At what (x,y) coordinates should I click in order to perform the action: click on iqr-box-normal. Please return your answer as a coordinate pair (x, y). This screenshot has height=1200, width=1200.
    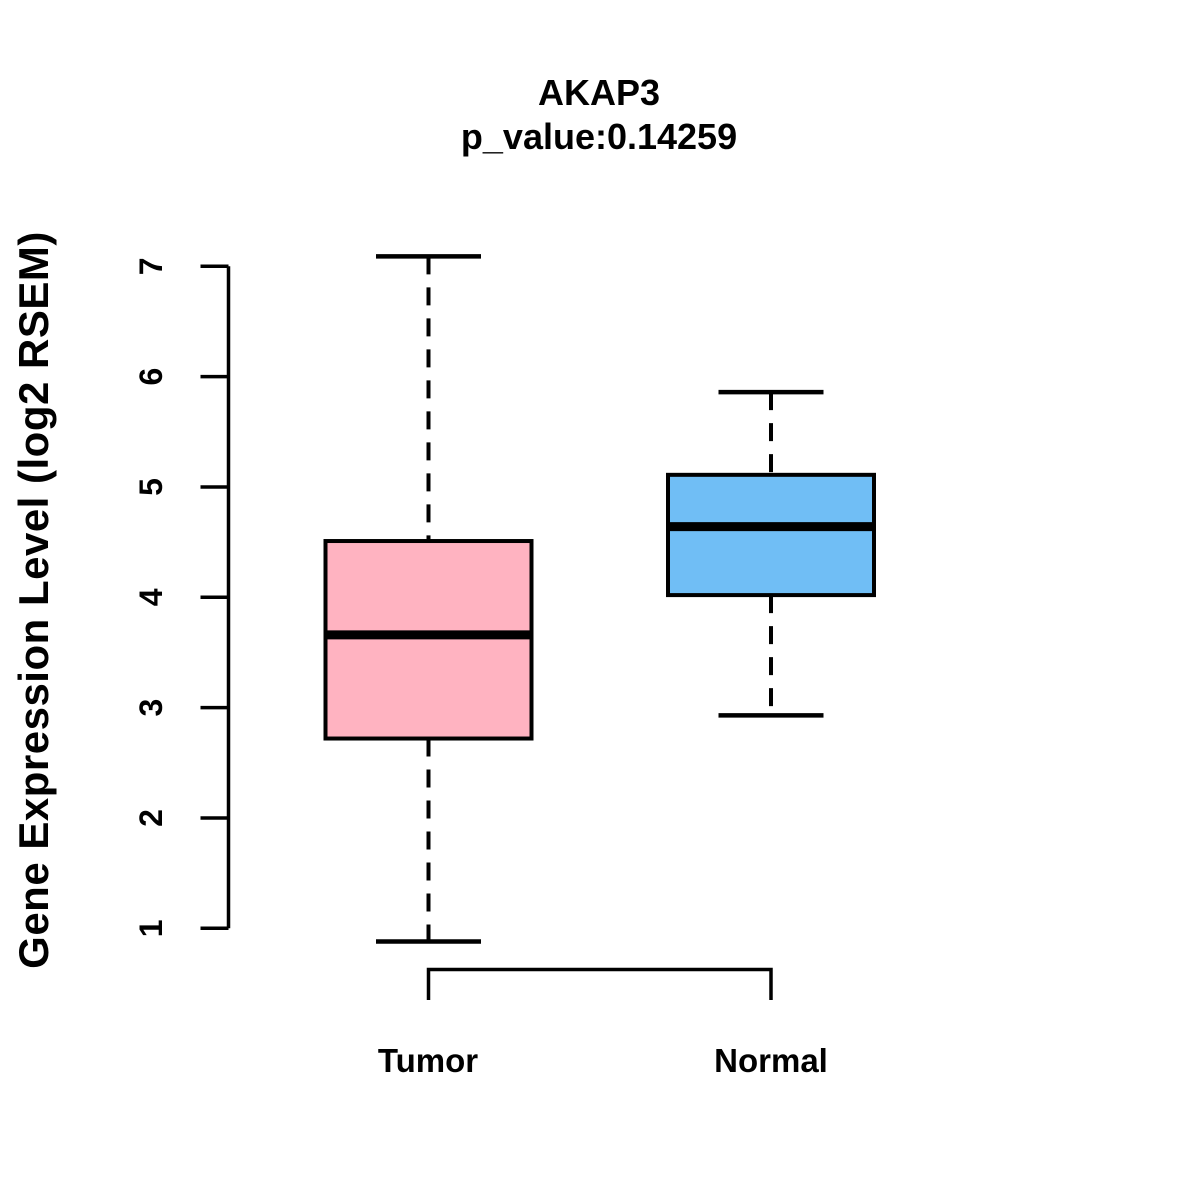
    Looking at the image, I should click on (771, 535).